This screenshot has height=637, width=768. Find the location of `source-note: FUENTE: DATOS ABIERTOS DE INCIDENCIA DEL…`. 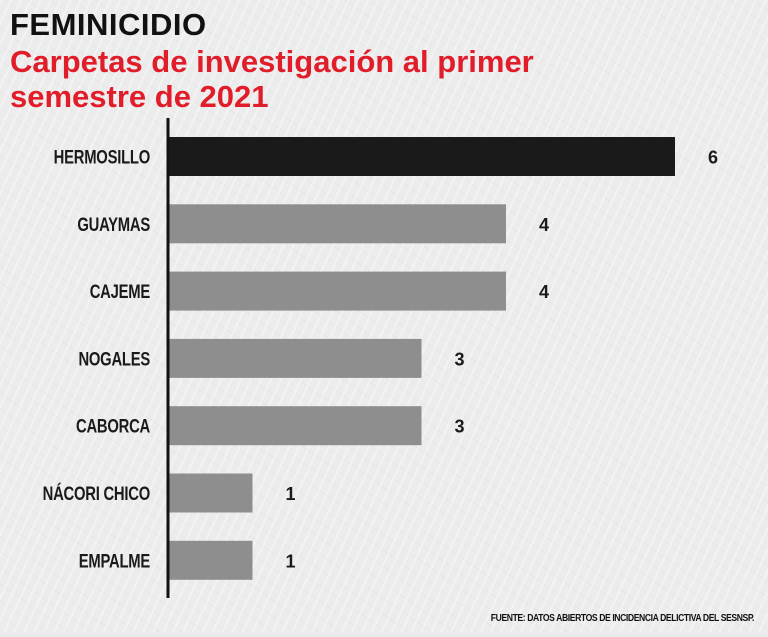

source-note: FUENTE: DATOS ABIERTOS DE INCIDENCIA DEL… is located at coordinates (622, 618).